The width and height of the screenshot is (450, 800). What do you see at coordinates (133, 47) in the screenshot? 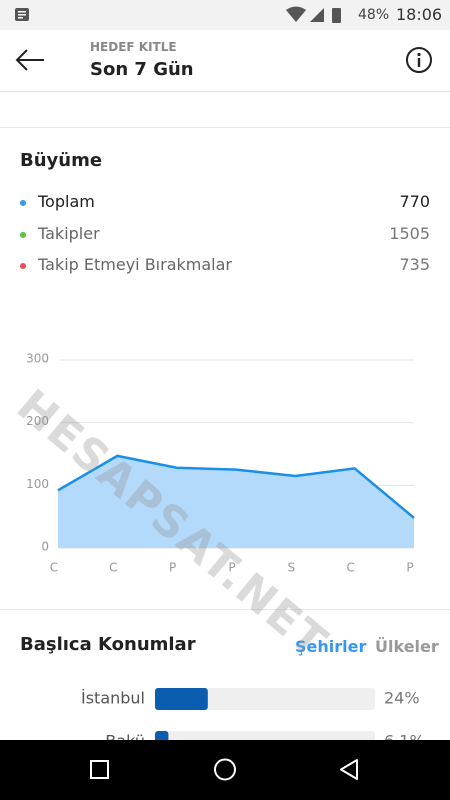
I see `header-subtitle: HEDEF KITLE` at bounding box center [133, 47].